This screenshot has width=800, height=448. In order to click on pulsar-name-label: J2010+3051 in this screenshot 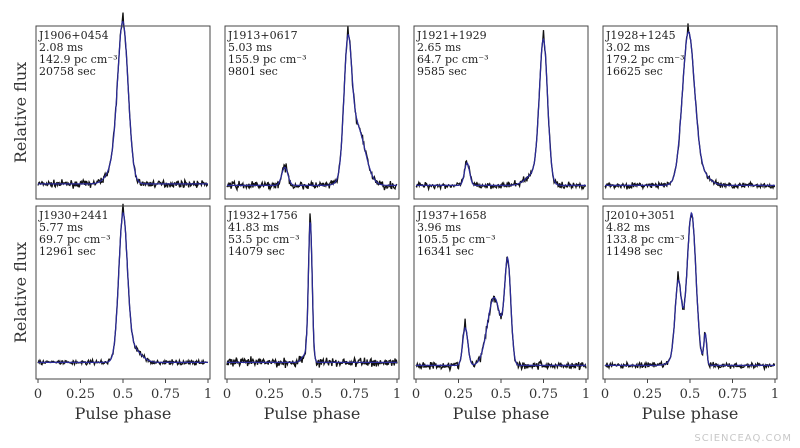, I will do `click(640, 215)`.